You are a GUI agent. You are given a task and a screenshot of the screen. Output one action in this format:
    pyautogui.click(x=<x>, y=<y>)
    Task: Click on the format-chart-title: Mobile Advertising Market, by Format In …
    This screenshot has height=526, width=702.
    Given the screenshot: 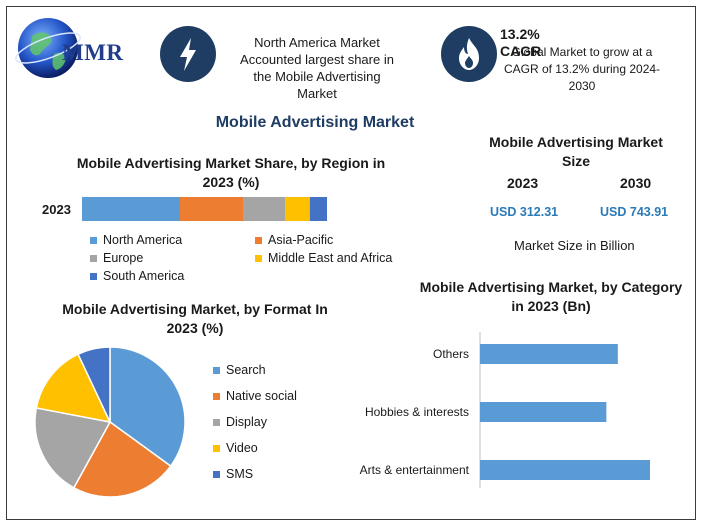 What is the action you would take?
    pyautogui.click(x=195, y=318)
    